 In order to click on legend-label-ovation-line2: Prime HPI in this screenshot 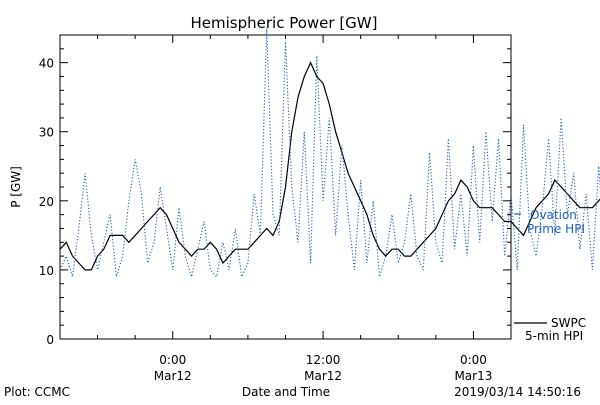, I will do `click(556, 229)`.